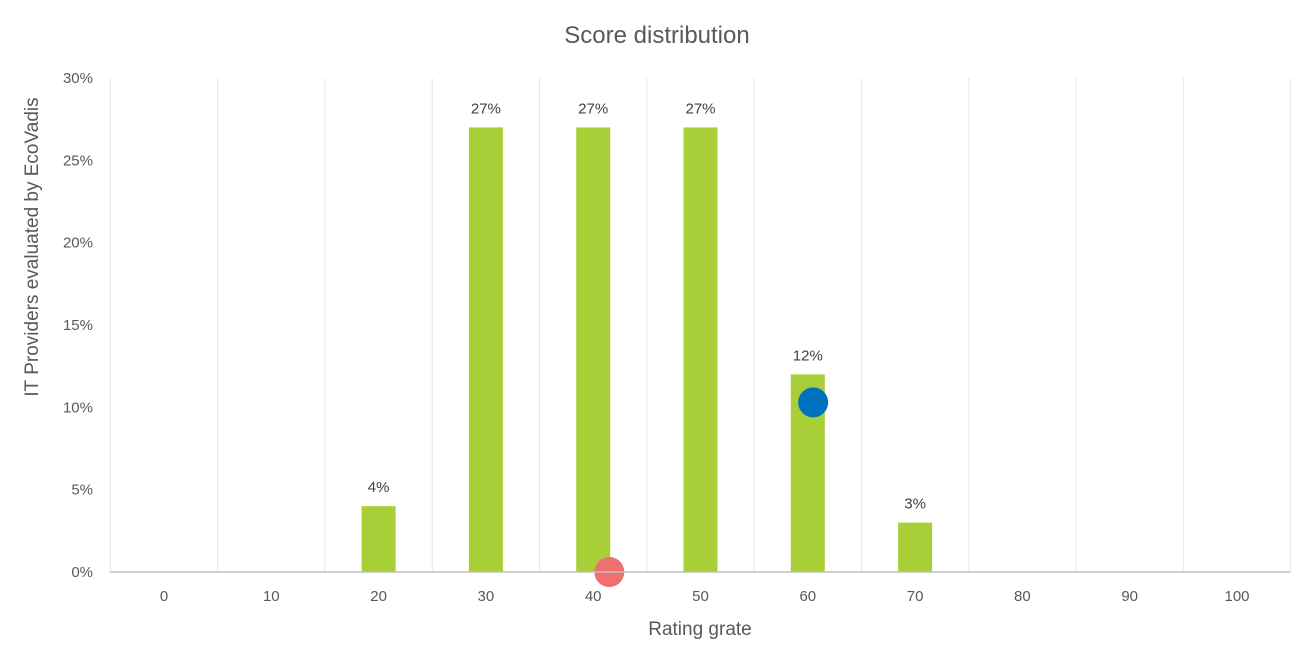  Describe the element at coordinates (379, 487) in the screenshot. I see `data-label: 4%` at that location.